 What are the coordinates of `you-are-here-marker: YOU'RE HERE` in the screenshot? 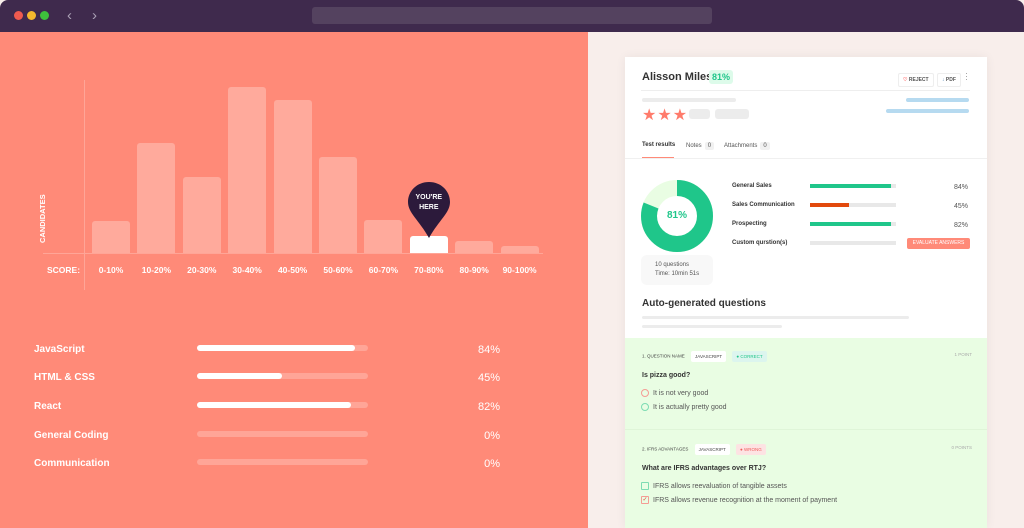 It's located at (429, 210).